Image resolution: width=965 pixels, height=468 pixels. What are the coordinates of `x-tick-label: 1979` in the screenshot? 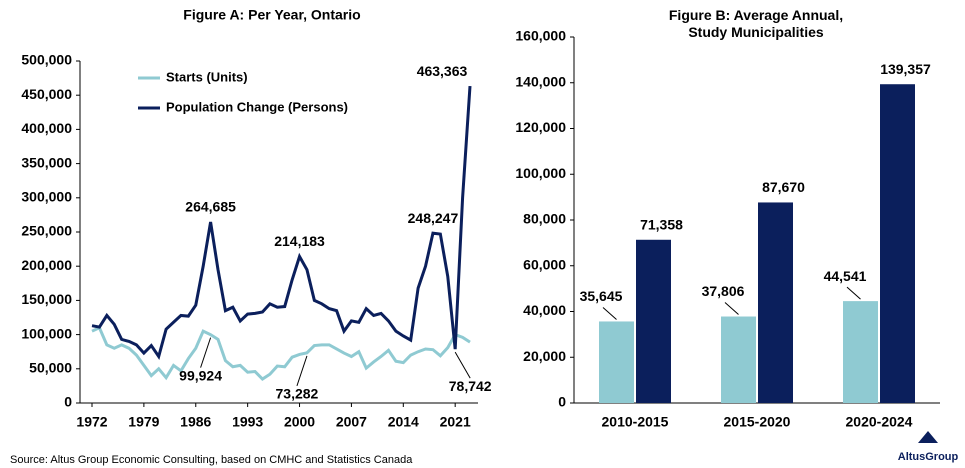 It's located at (143, 422).